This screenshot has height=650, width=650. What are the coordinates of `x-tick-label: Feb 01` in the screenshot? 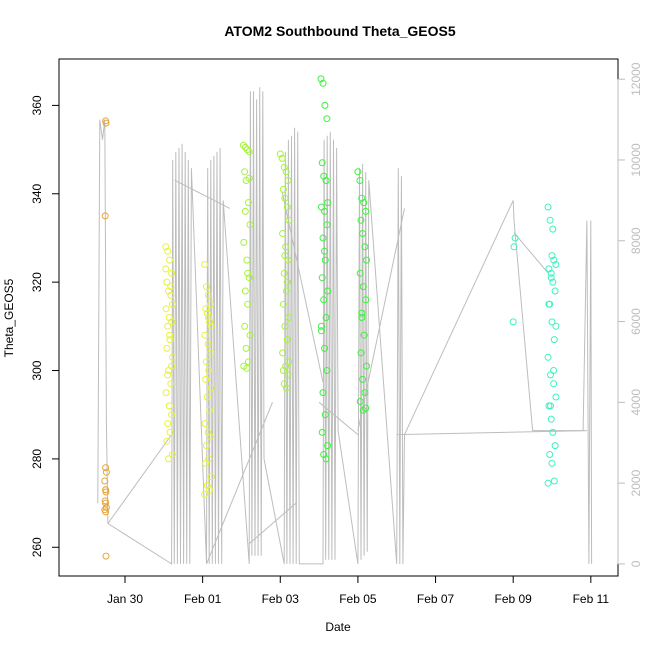 It's located at (203, 599).